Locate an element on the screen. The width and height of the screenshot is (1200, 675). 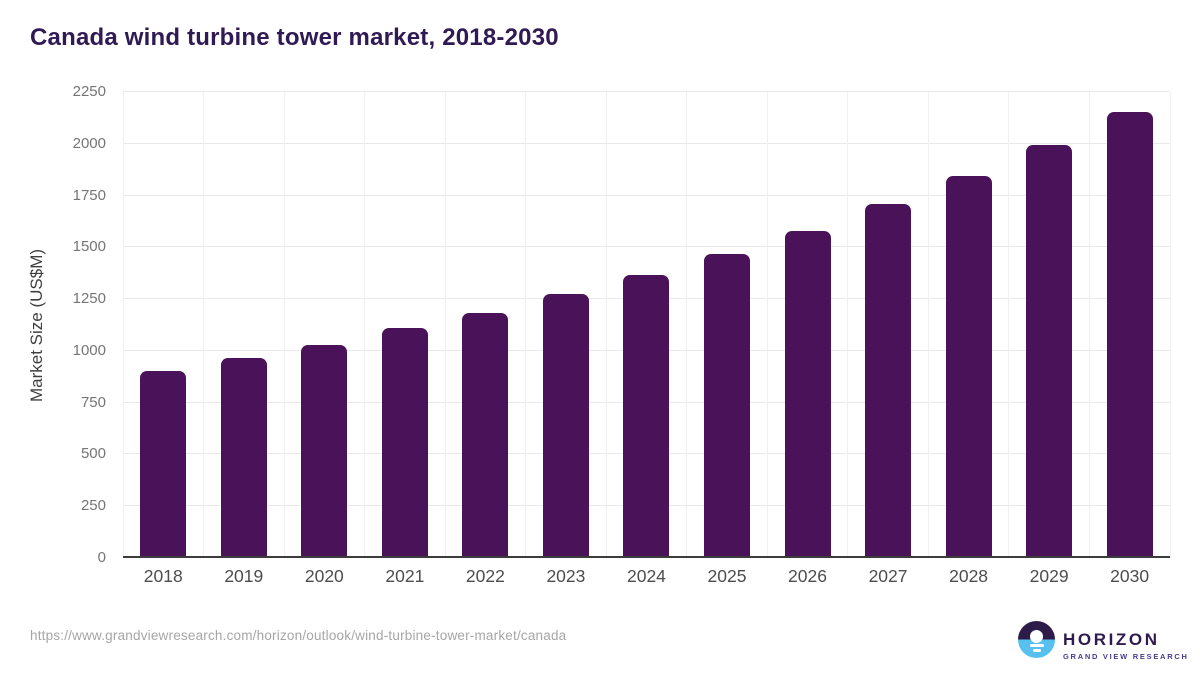
y-tick-1750: 1750 is located at coordinates (89, 195).